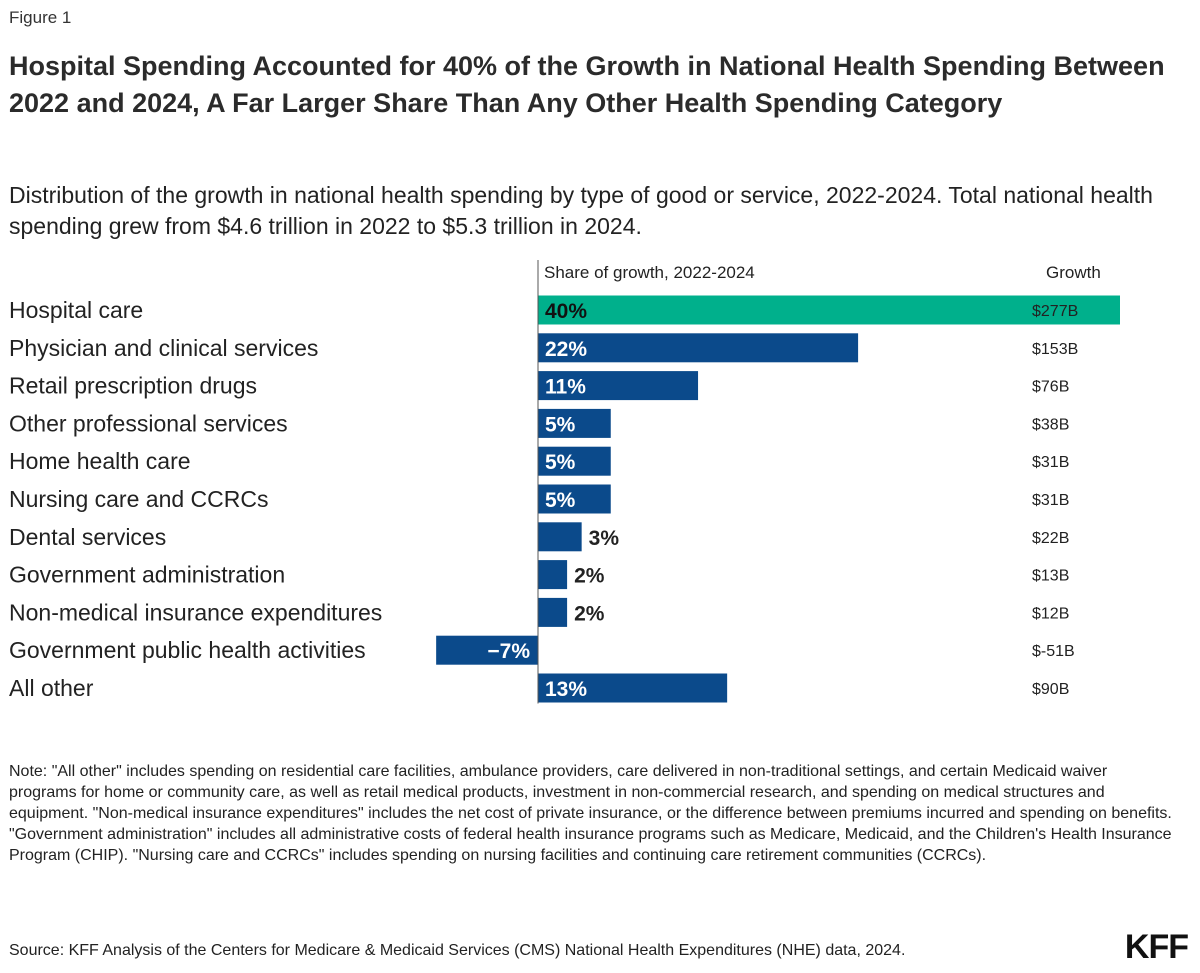  I want to click on value-label: 40%, so click(566, 311).